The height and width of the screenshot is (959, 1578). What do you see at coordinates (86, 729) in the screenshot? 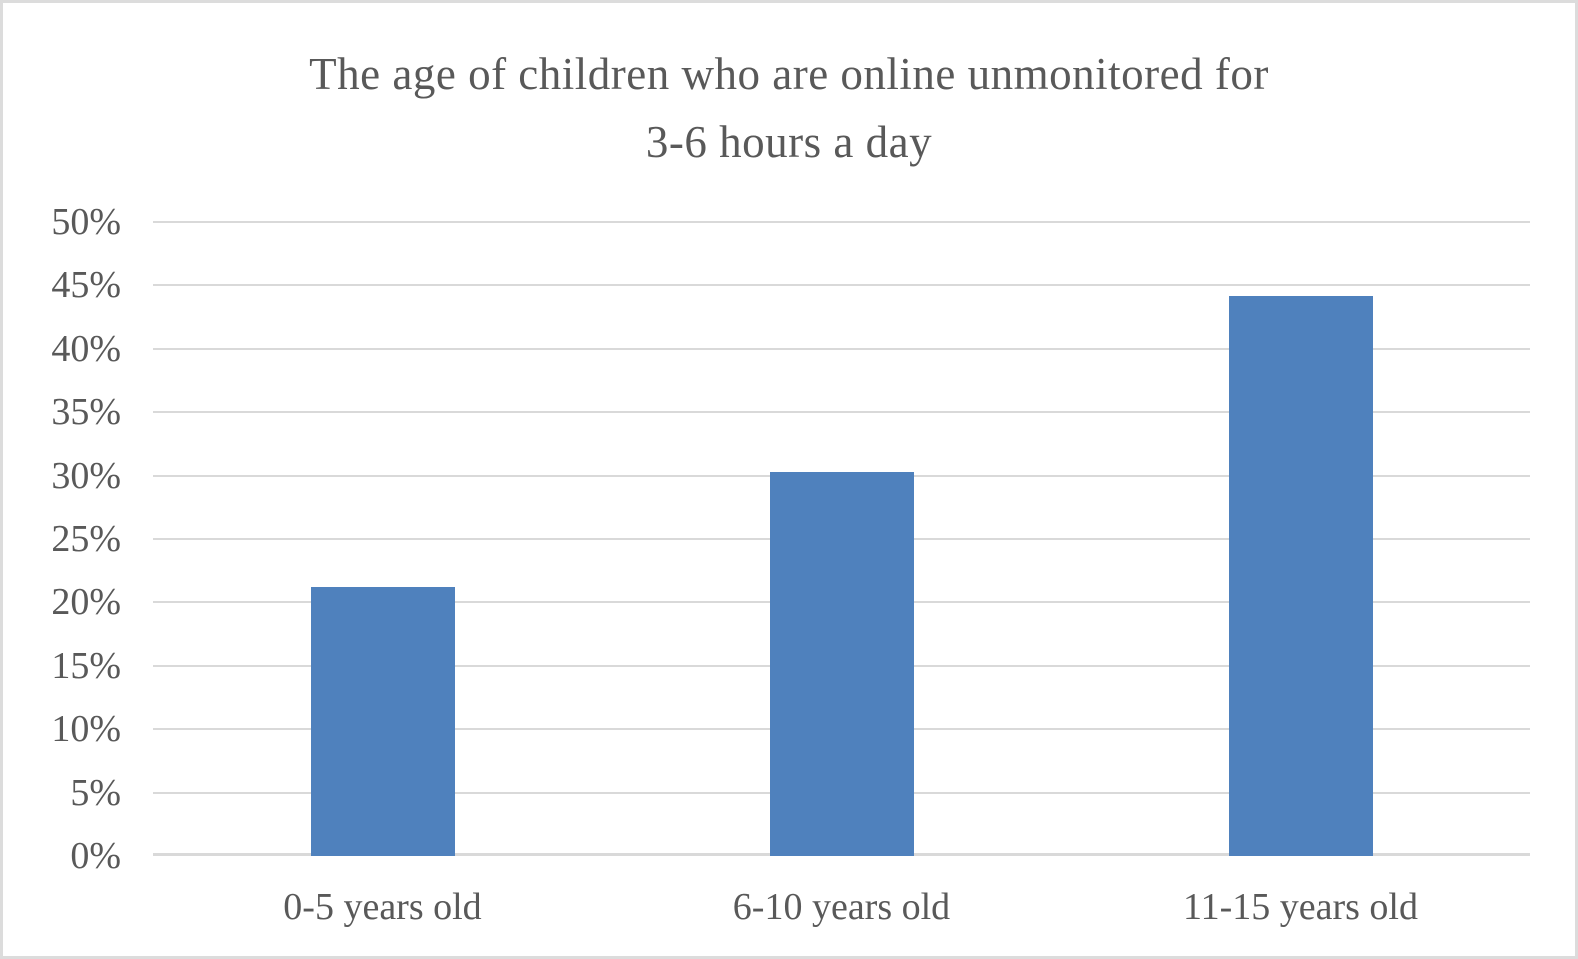
I see `y-tick-label: 10%` at bounding box center [86, 729].